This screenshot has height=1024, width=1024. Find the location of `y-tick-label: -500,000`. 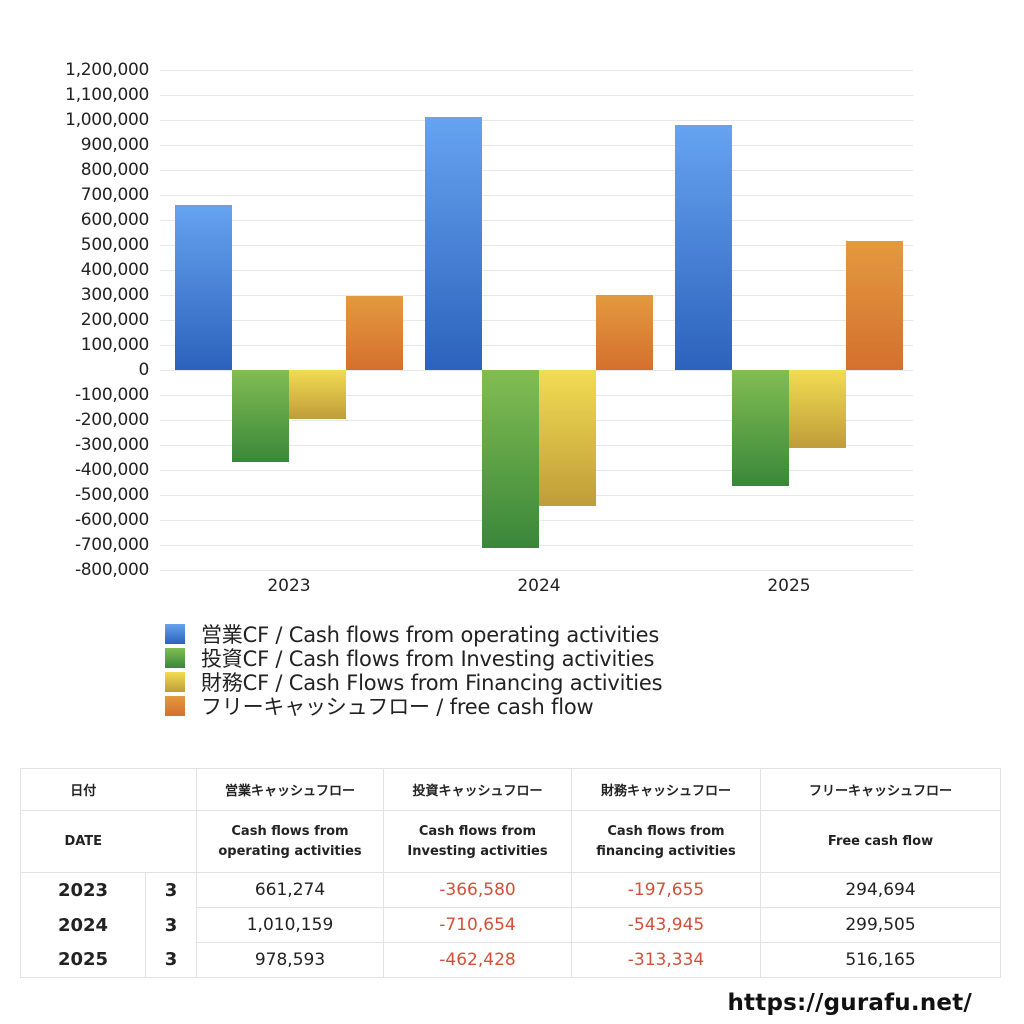

y-tick-label: -500,000 is located at coordinates (111, 495).